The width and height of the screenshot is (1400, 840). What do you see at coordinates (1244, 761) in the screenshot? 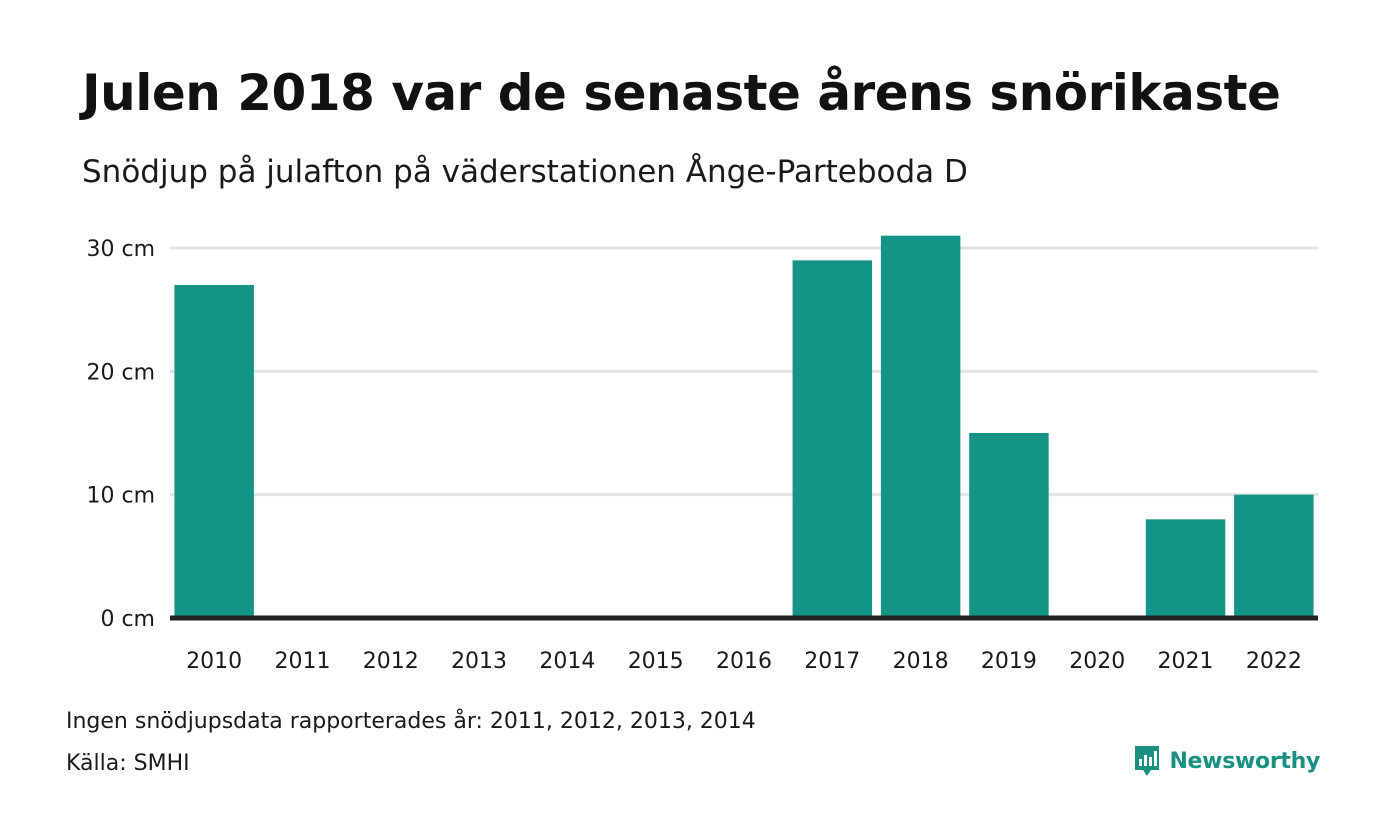
I see `brand-name: Newsworthy` at bounding box center [1244, 761].